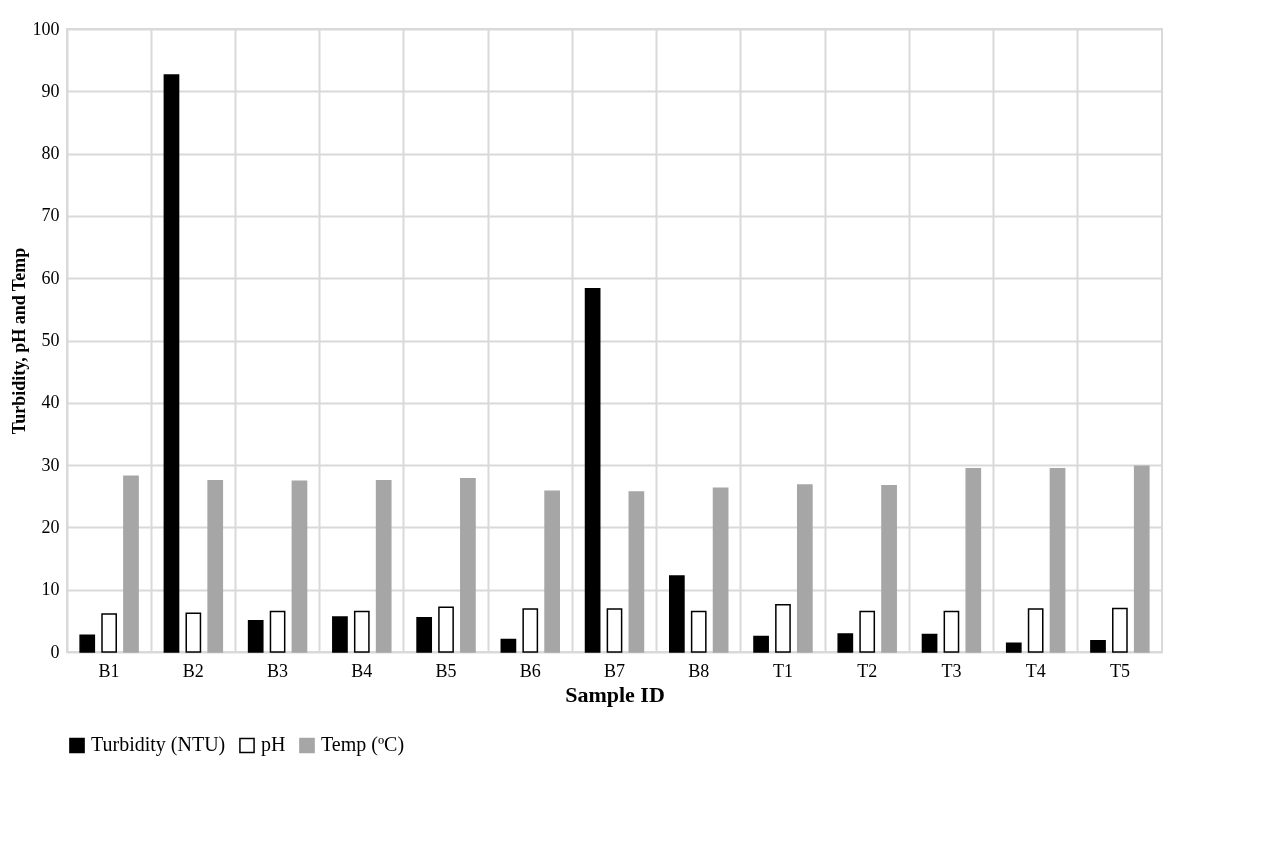  Describe the element at coordinates (951, 670) in the screenshot. I see `x-tick-label: T3` at that location.